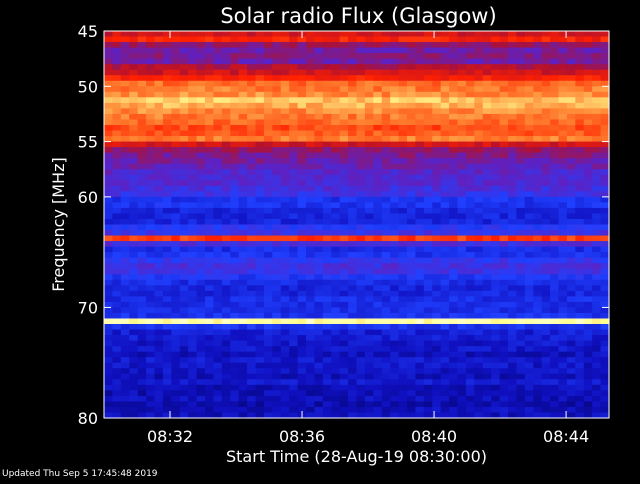 The width and height of the screenshot is (640, 484). Describe the element at coordinates (88, 418) in the screenshot. I see `y-tick-label: 80` at that location.